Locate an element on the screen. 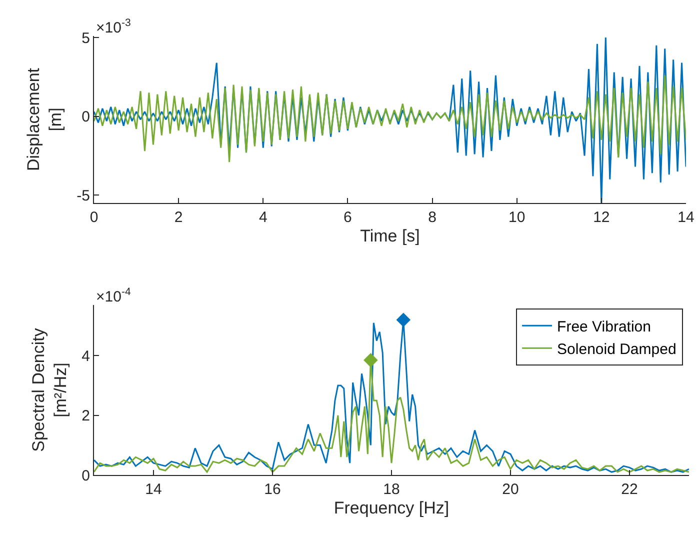  x-tick-label: 10 is located at coordinates (517, 217).